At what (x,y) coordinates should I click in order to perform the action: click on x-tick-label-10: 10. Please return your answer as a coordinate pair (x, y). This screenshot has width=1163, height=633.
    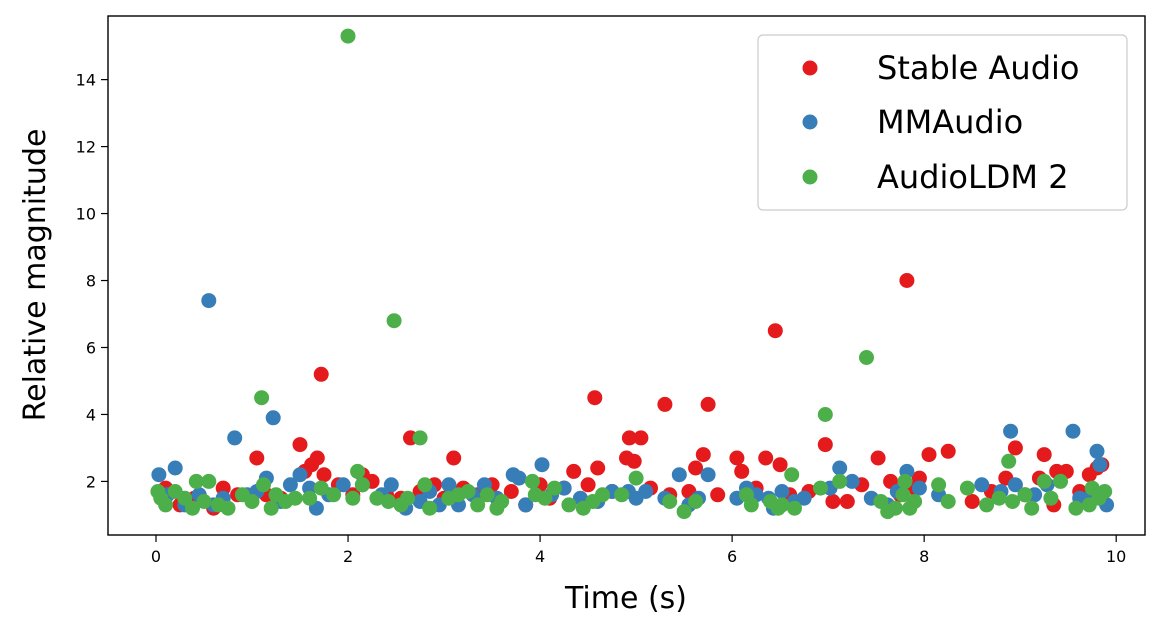
    Looking at the image, I should click on (1116, 556).